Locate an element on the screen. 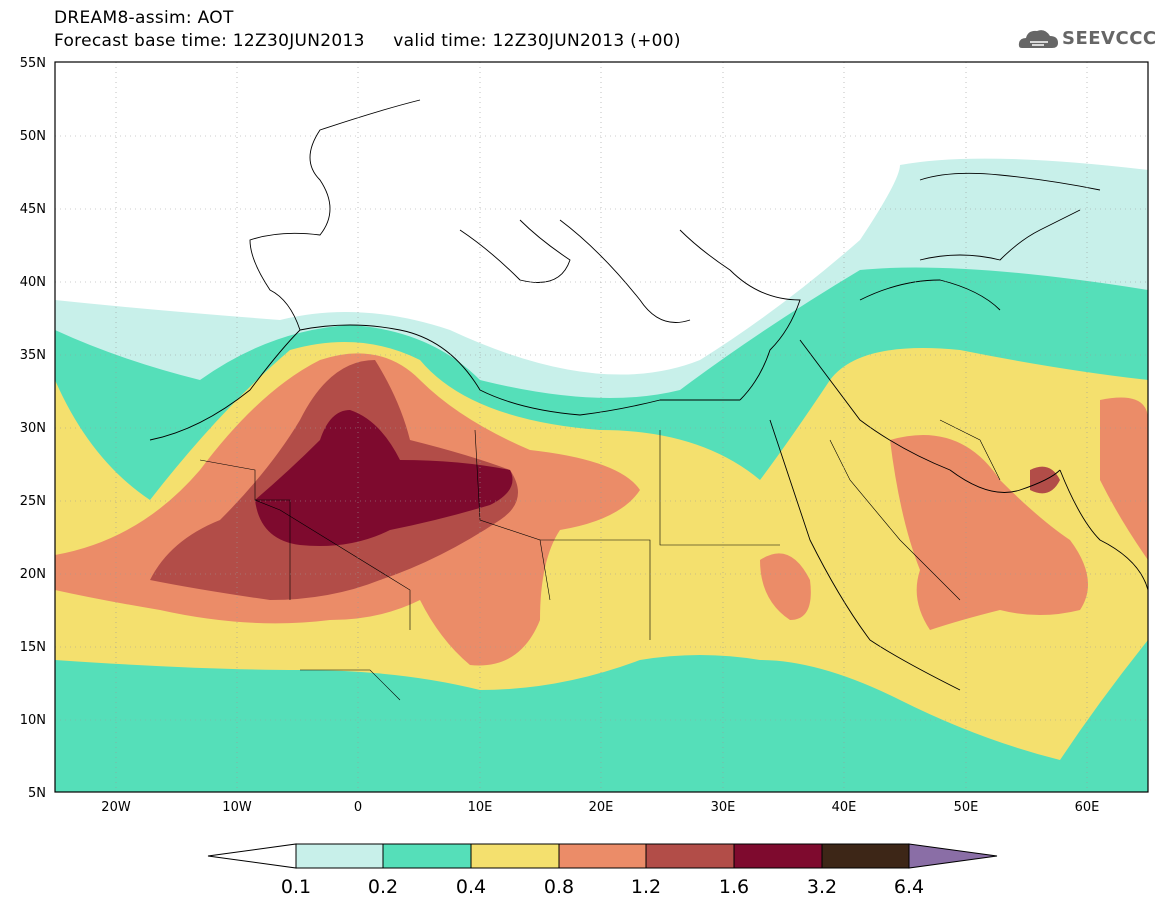 The image size is (1165, 905). lon-label: 20W is located at coordinates (116, 807).